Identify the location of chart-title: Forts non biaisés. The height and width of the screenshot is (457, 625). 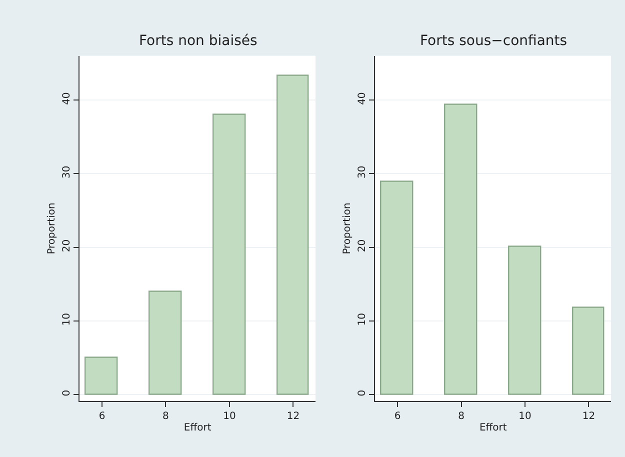
(198, 41).